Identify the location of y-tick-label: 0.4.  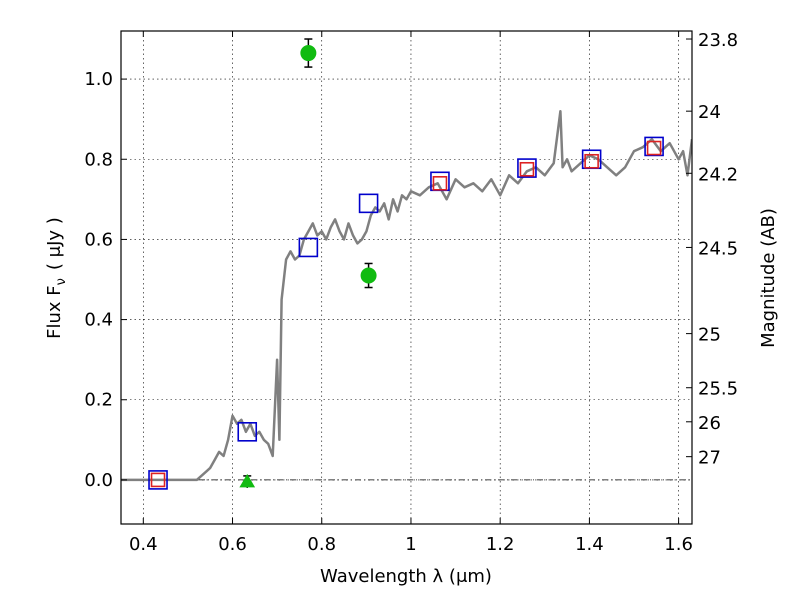
(98, 320).